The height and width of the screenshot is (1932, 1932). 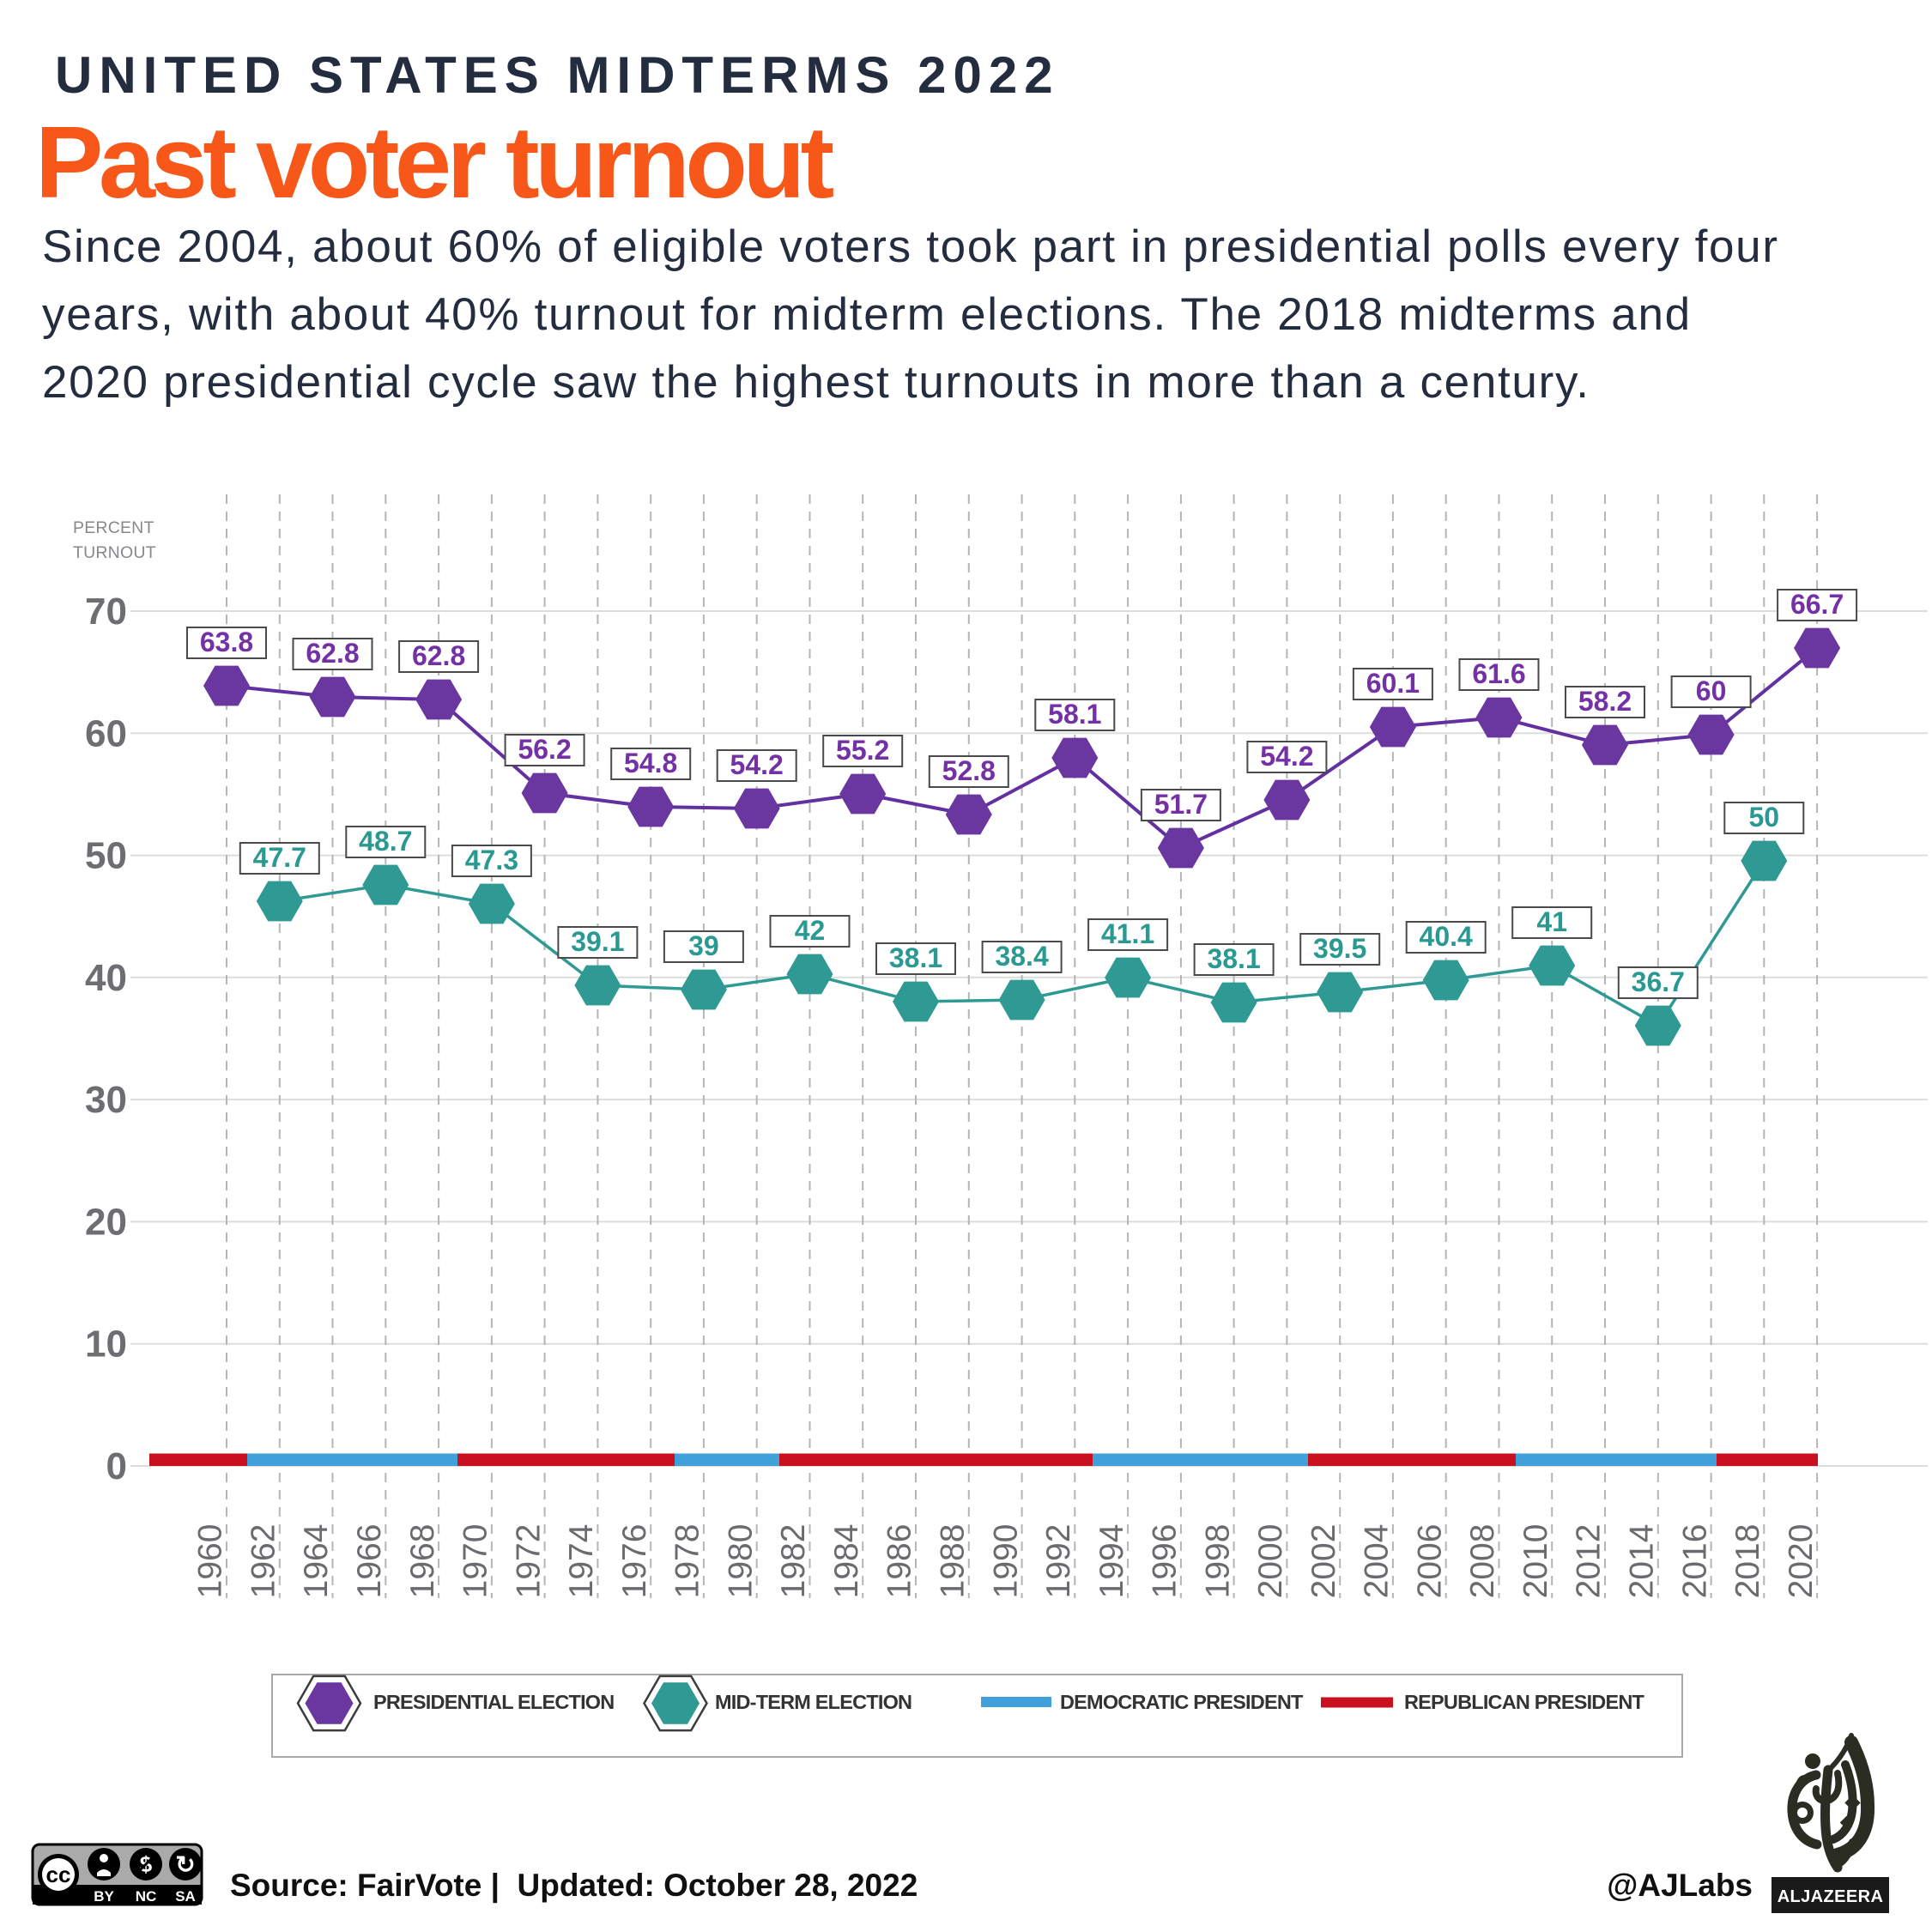 What do you see at coordinates (704, 946) in the screenshot?
I see `svg-text: 39` at bounding box center [704, 946].